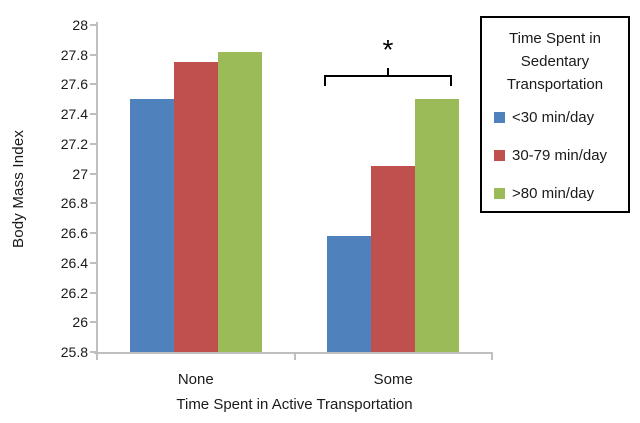 The height and width of the screenshot is (423, 640). Describe the element at coordinates (74, 84) in the screenshot. I see `y-tick-label: 27.6` at that location.